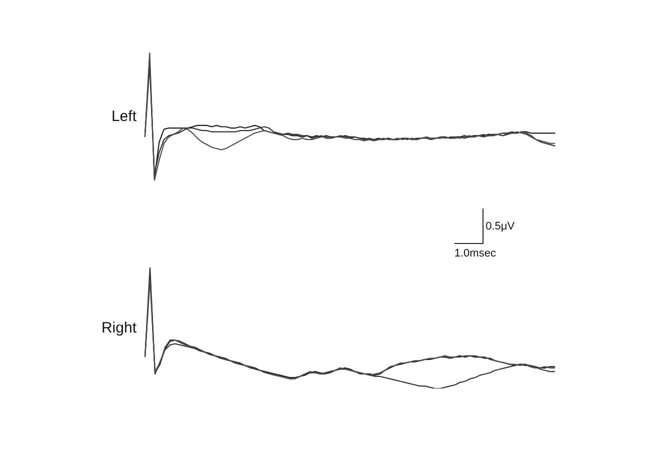  Describe the element at coordinates (475, 254) in the screenshot. I see `text: 1.0msec` at that location.